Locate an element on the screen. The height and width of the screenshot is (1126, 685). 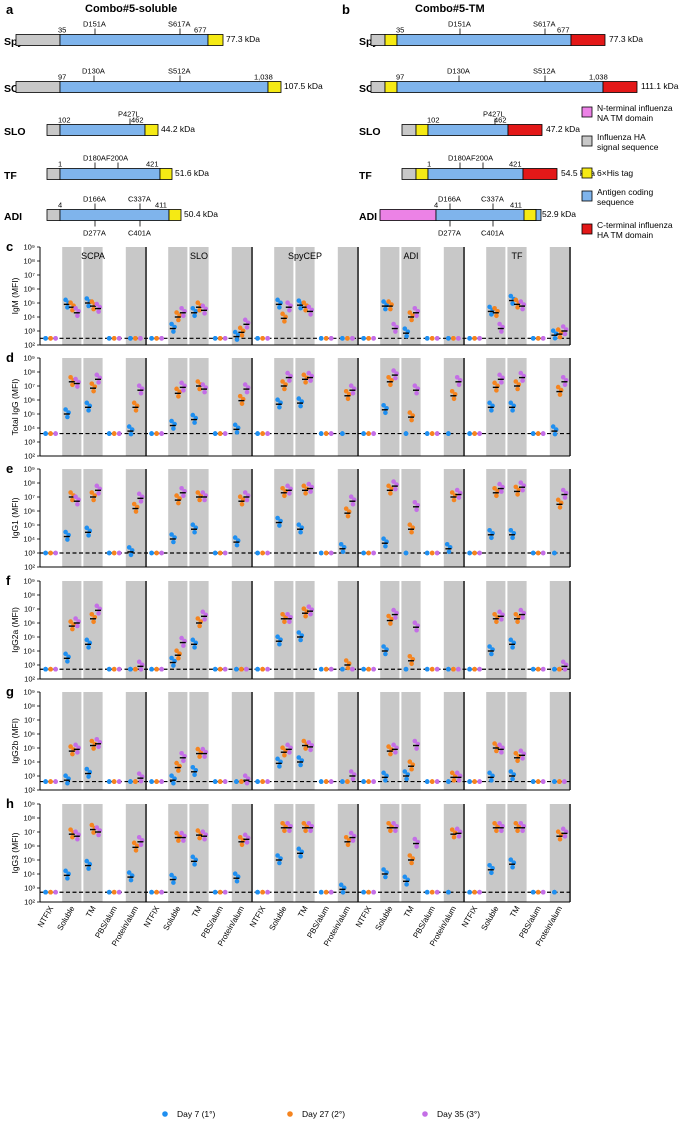
a-slo-label: SLO is located at coordinates (15, 132).